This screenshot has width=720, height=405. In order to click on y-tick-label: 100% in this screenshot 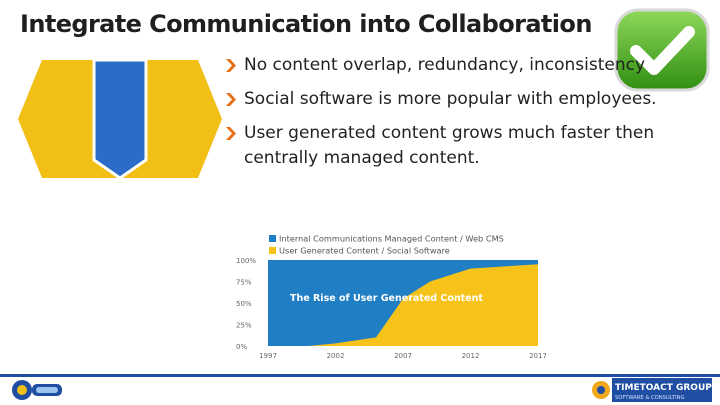, I will do `click(246, 261)`.